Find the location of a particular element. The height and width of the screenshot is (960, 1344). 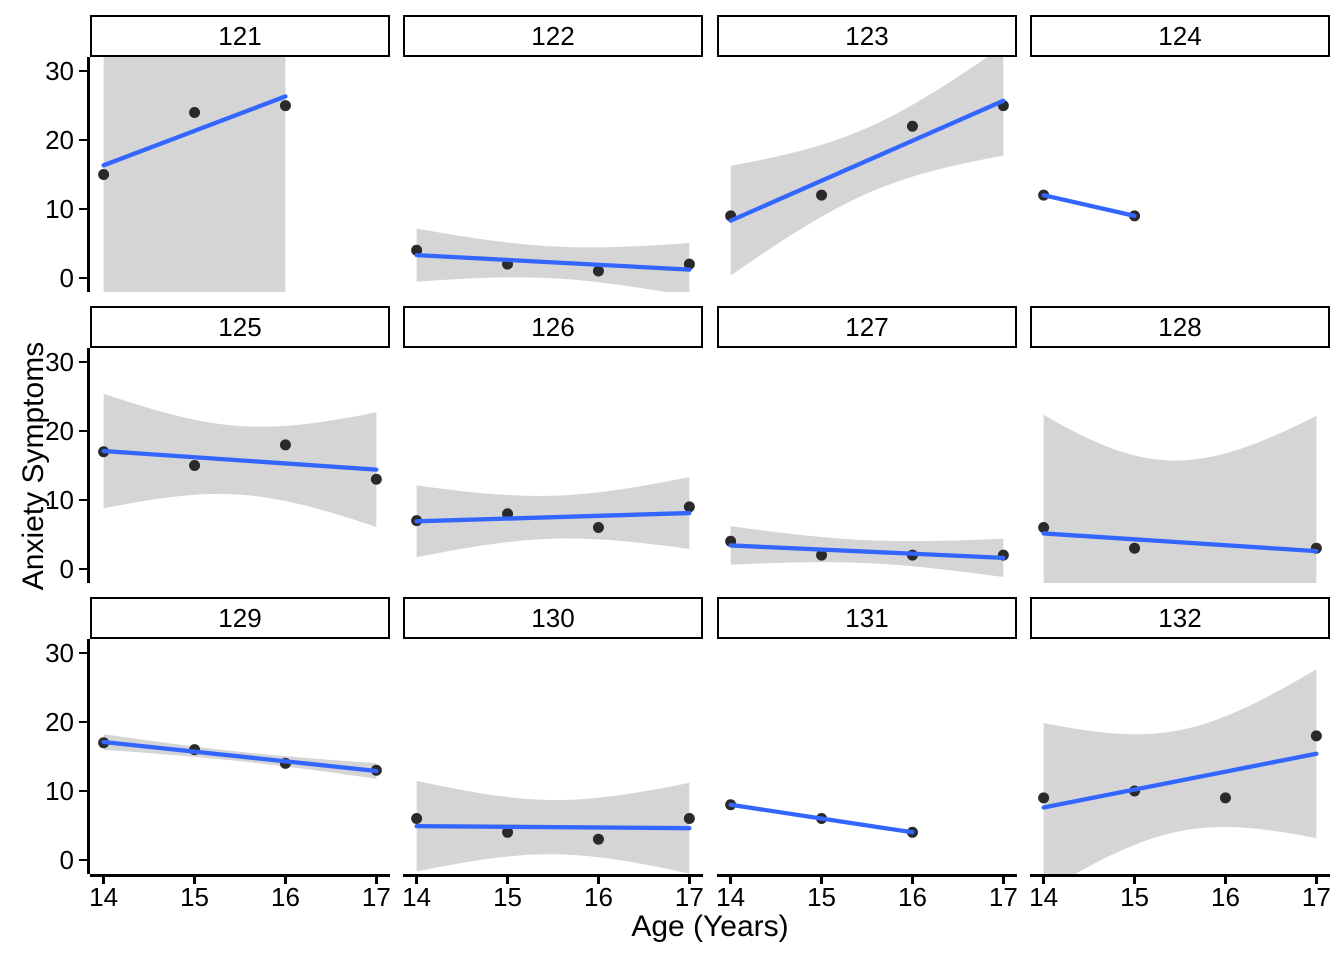

facet-strip: 132 is located at coordinates (1180, 618).